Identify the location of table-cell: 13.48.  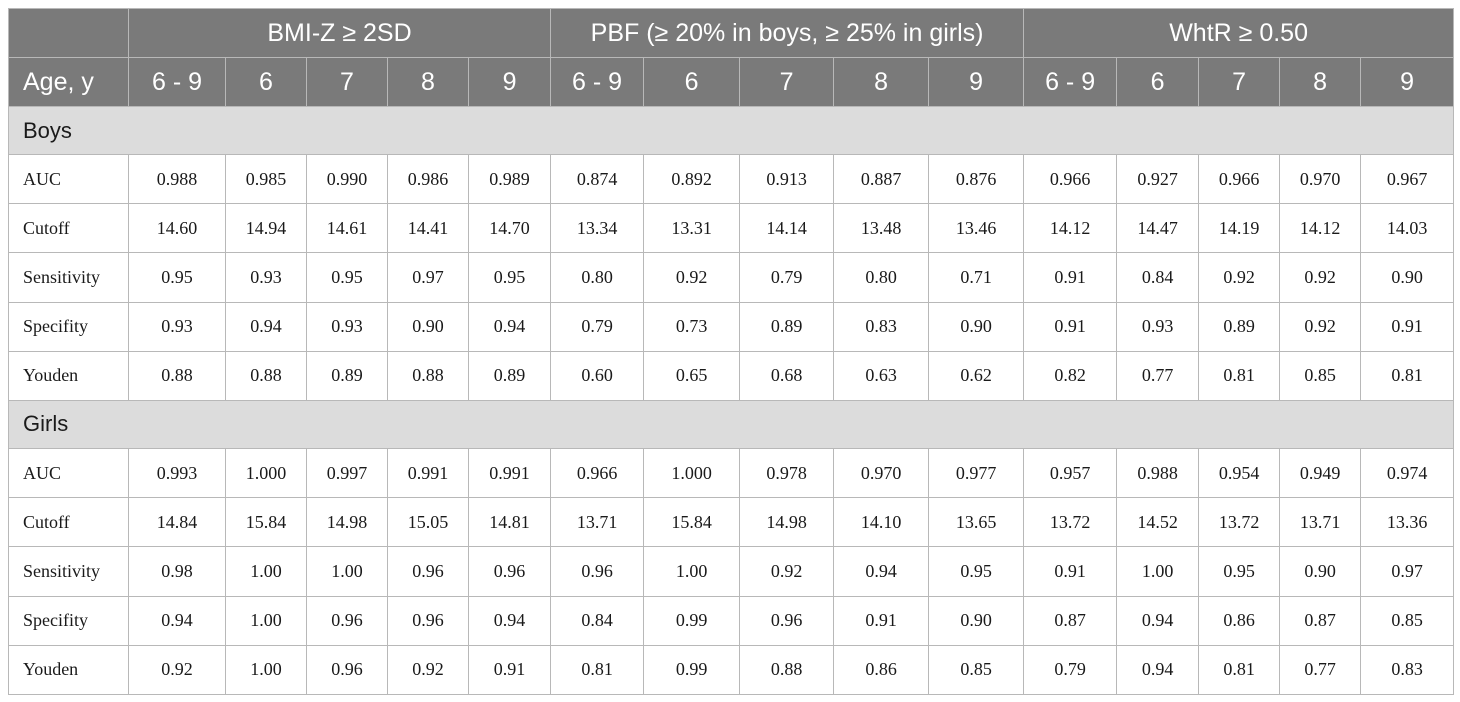
(881, 228).